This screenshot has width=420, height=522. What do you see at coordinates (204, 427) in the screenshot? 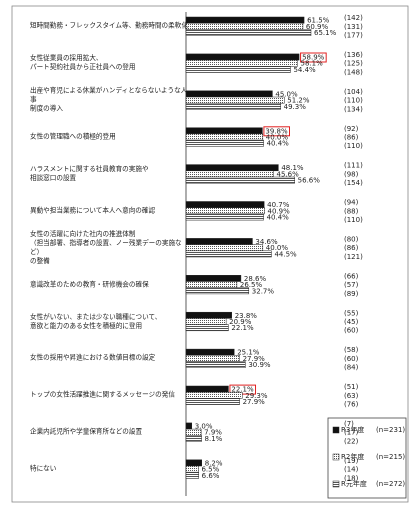
I see `value-label: 3.0%` at bounding box center [204, 427].